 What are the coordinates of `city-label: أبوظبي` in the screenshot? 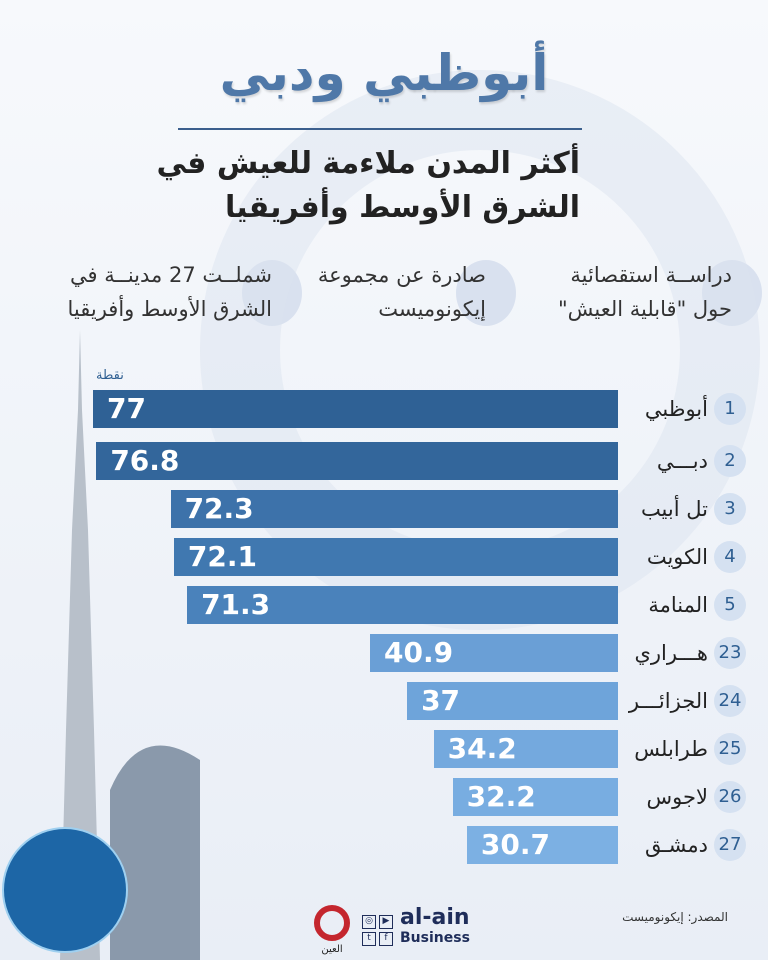 It's located at (676, 409).